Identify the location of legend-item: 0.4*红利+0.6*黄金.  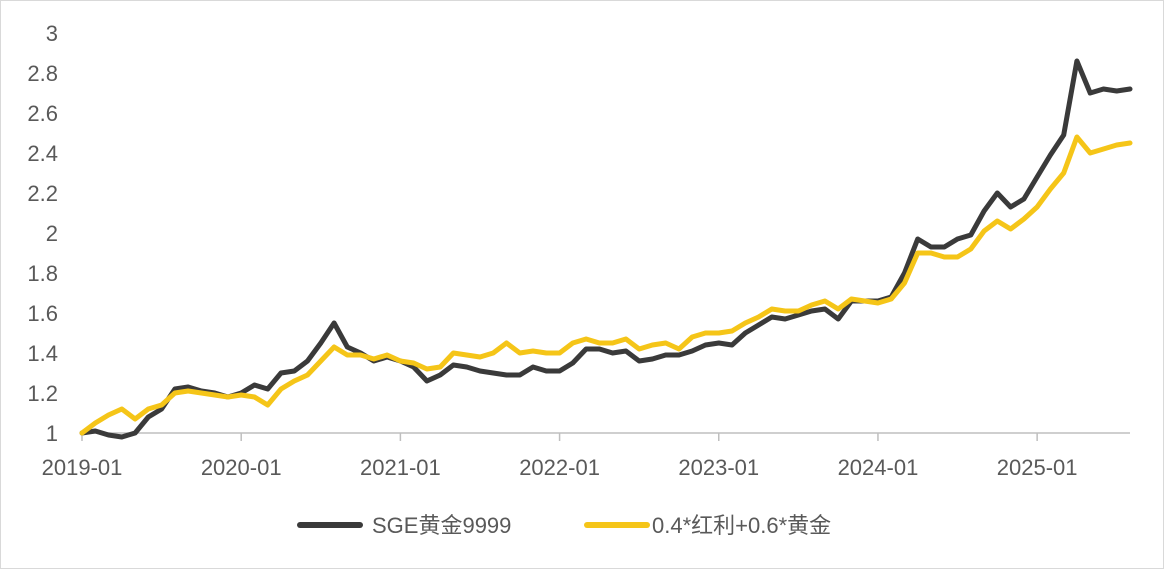
(707, 525).